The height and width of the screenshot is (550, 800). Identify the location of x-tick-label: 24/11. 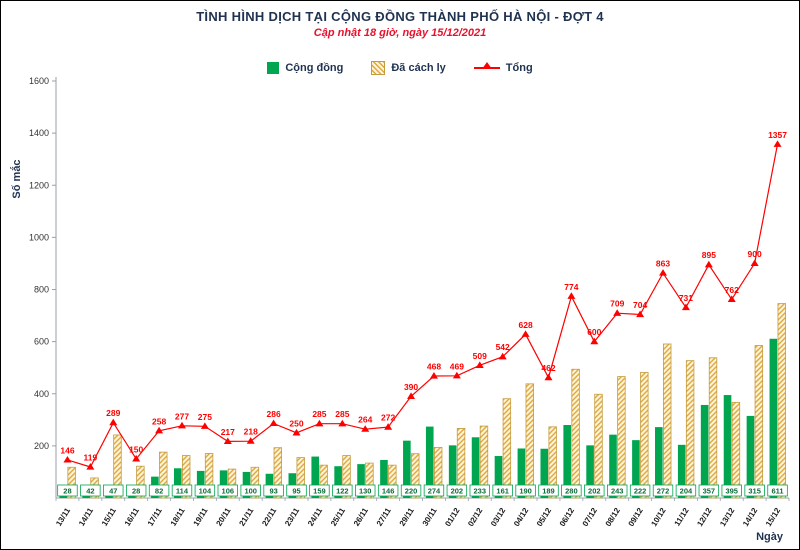
(315, 517).